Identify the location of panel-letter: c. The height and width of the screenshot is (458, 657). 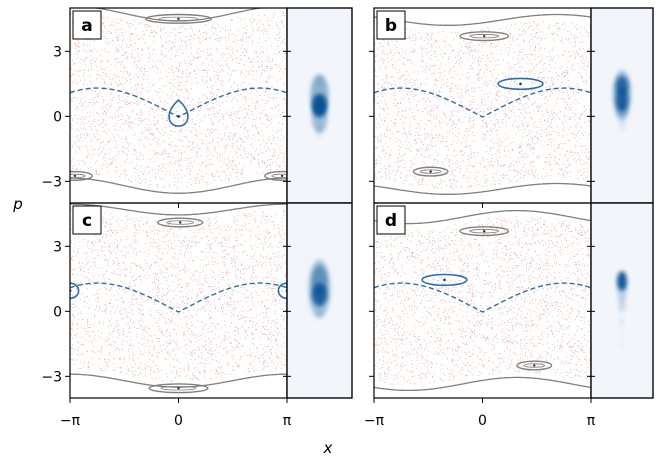
(87, 221).